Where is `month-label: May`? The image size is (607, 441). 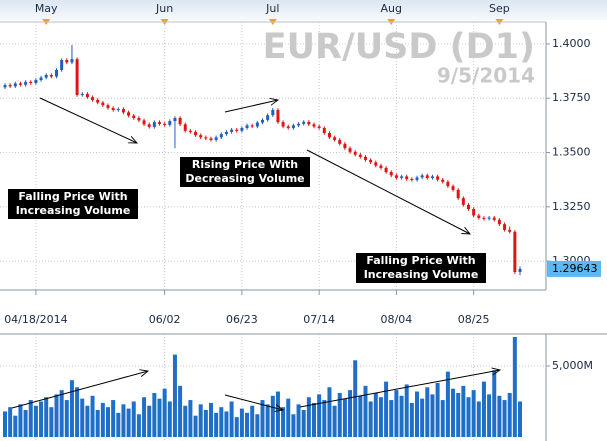
month-label: May is located at coordinates (46, 8).